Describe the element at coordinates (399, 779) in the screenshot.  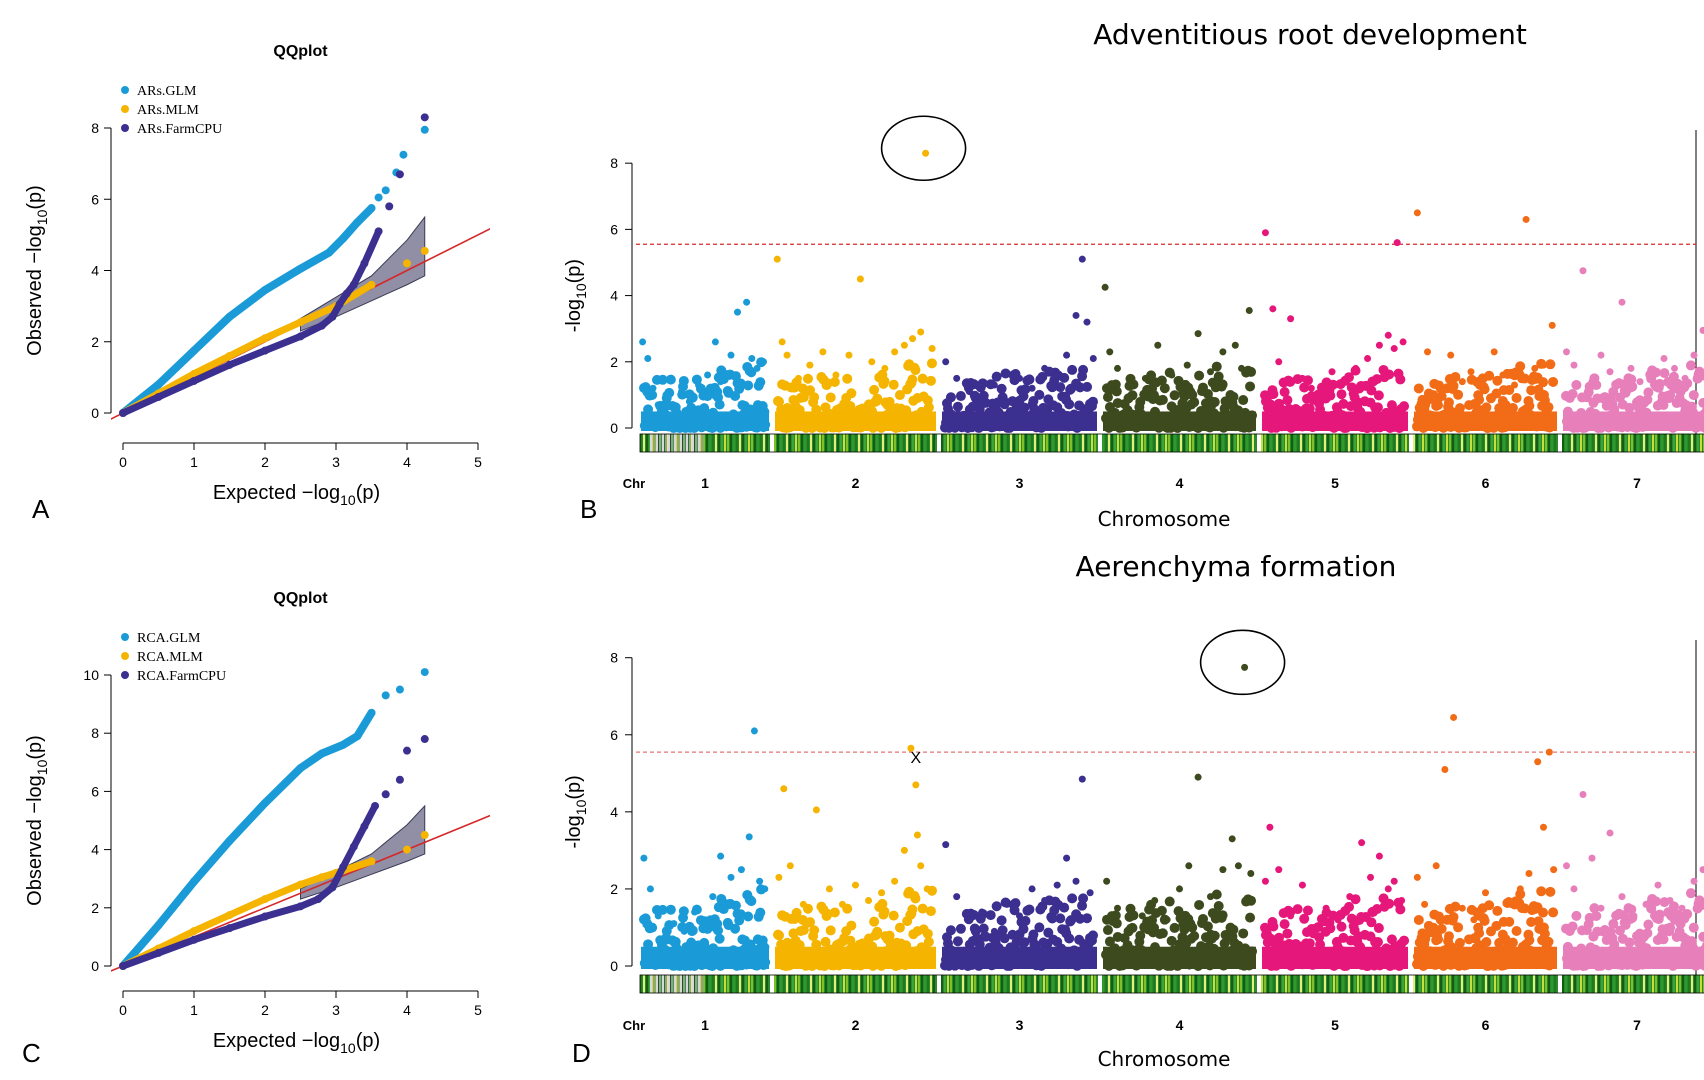
I see `qq-point-RCA.FarmCPU` at that location.